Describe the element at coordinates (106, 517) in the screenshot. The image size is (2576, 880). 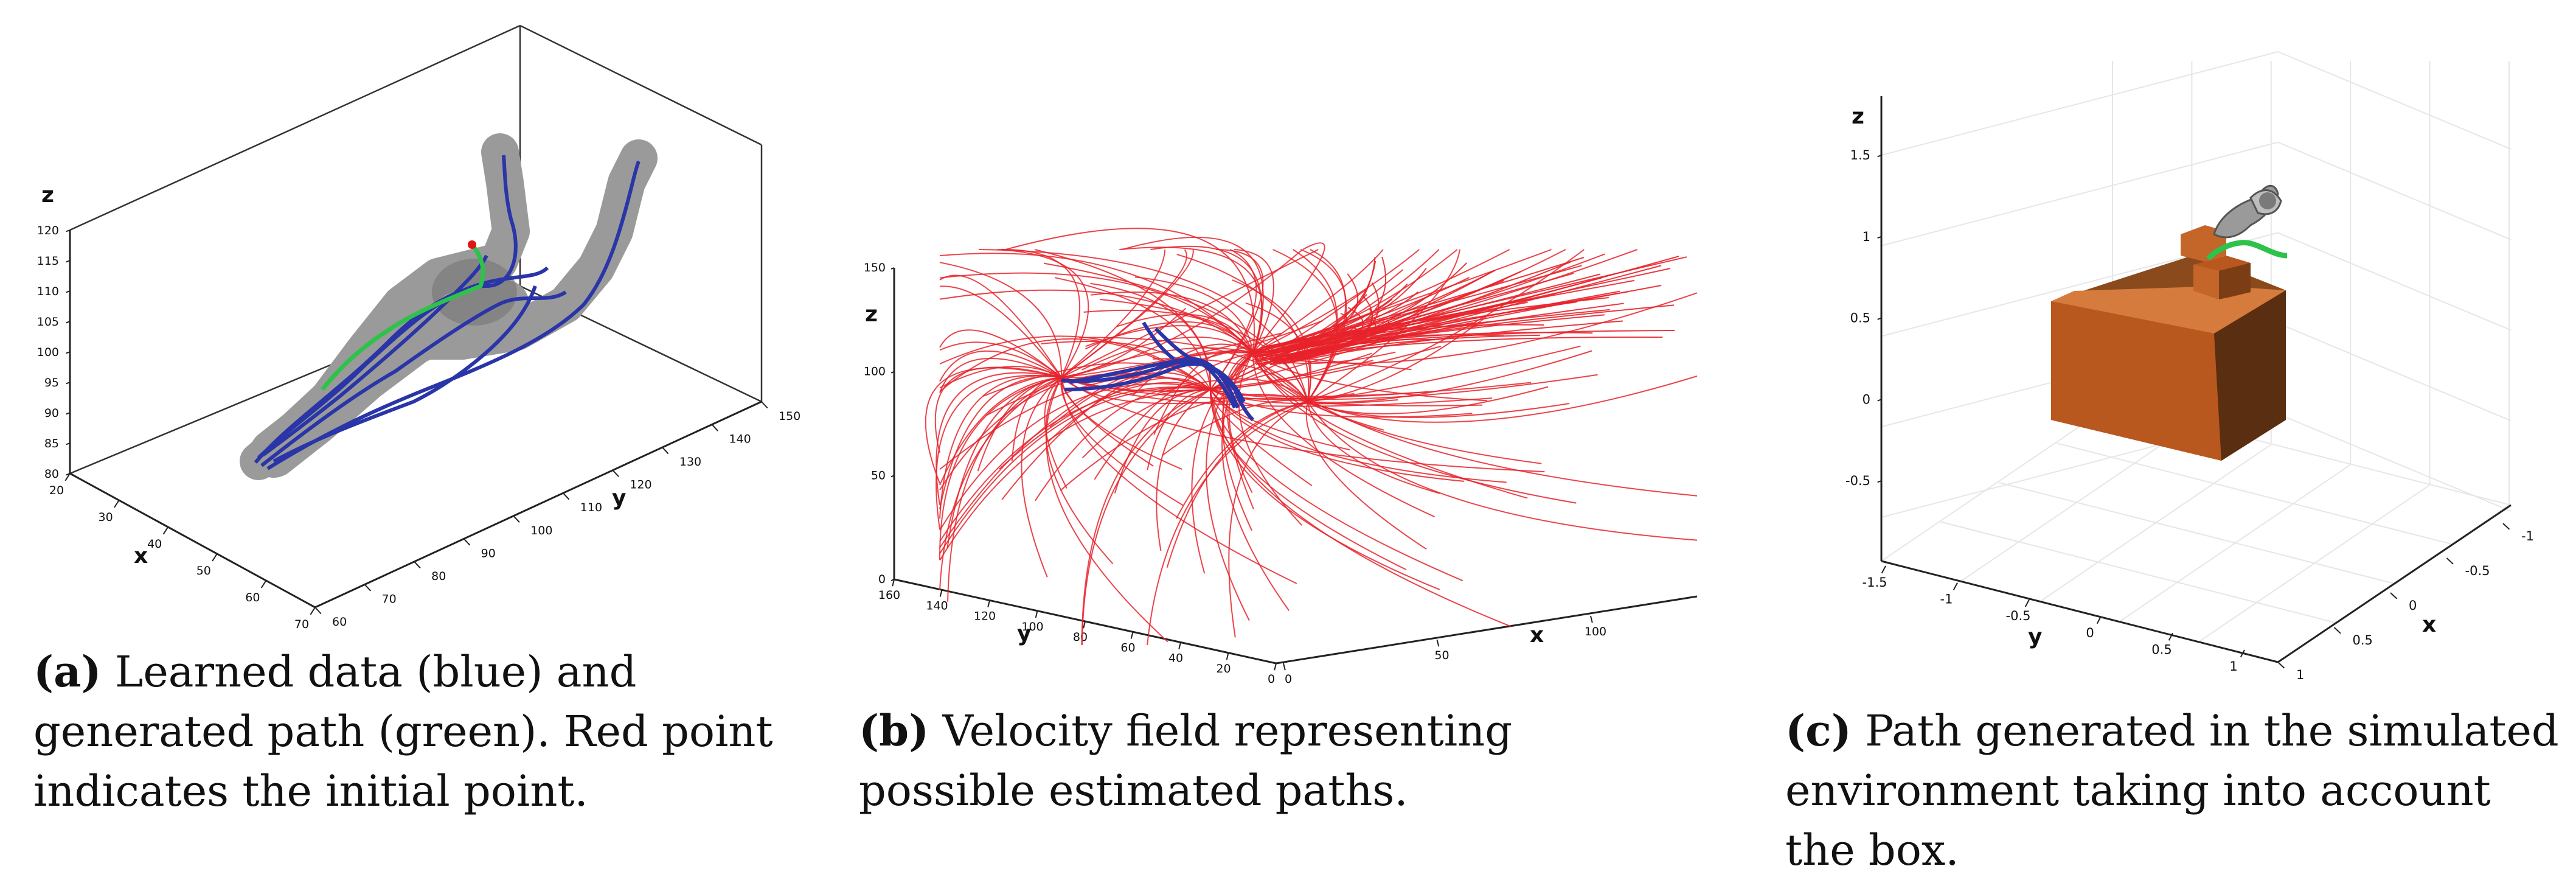
I see `panel-a-x-tick-label: 30` at that location.